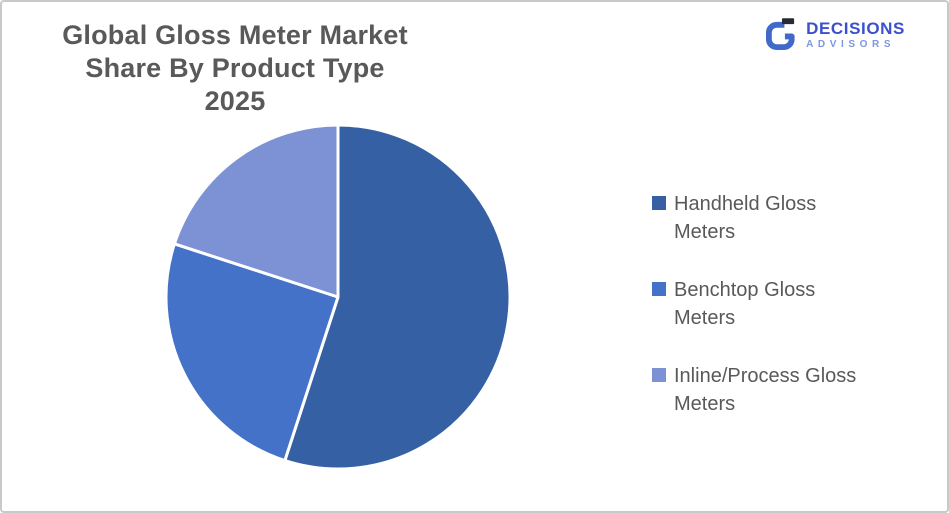  I want to click on brand-logo: DECISIONS ADVISORS, so click(835, 35).